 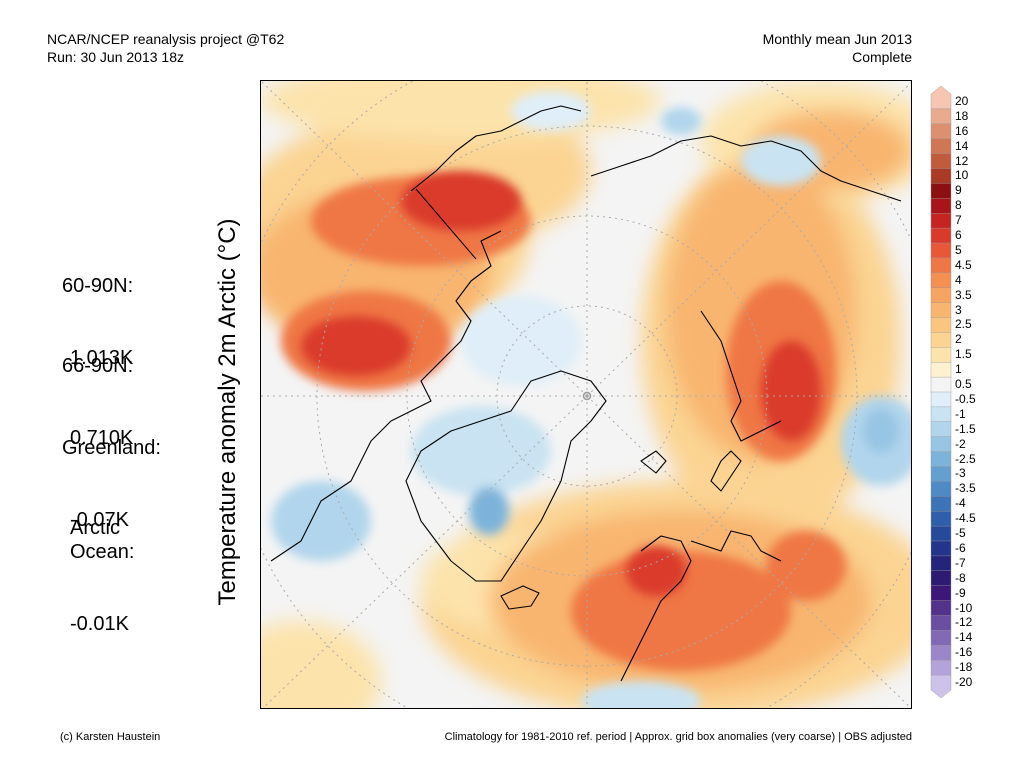 I want to click on colorbar-tick-label: -1.5, so click(x=965, y=428).